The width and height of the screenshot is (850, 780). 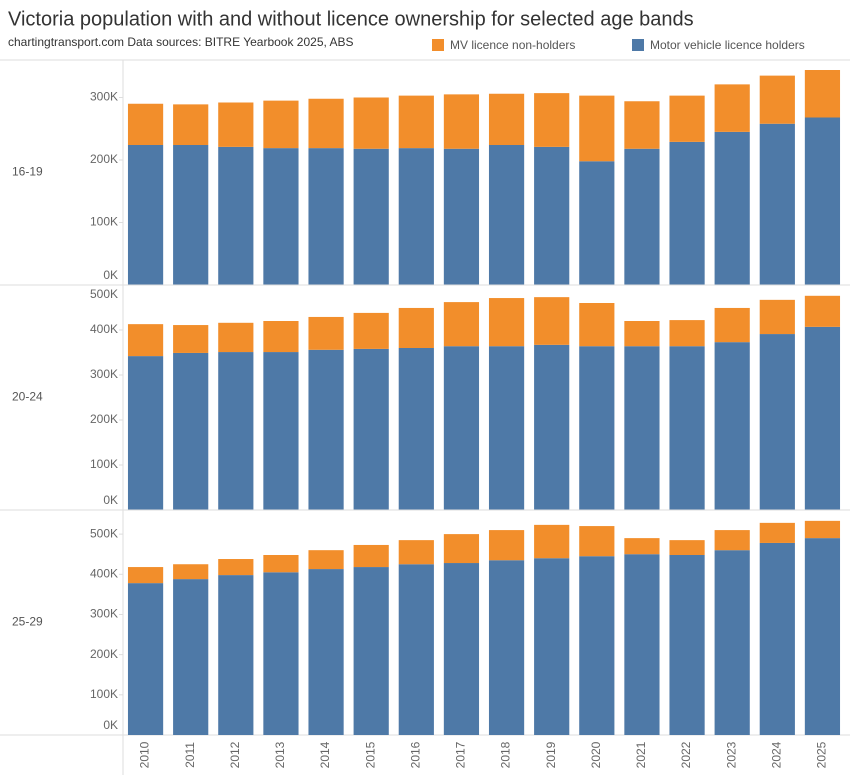 What do you see at coordinates (27, 172) in the screenshot?
I see `row-label: 16-19` at bounding box center [27, 172].